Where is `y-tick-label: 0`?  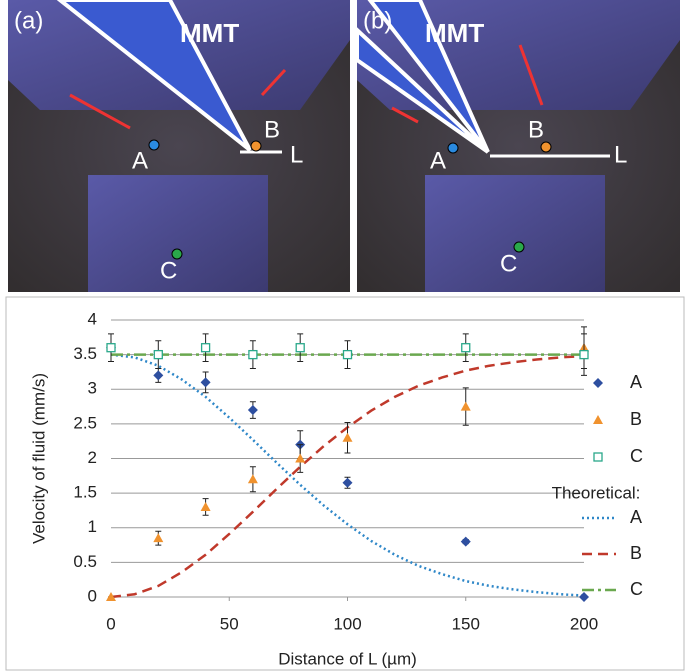 y-tick-label: 0 is located at coordinates (92, 595).